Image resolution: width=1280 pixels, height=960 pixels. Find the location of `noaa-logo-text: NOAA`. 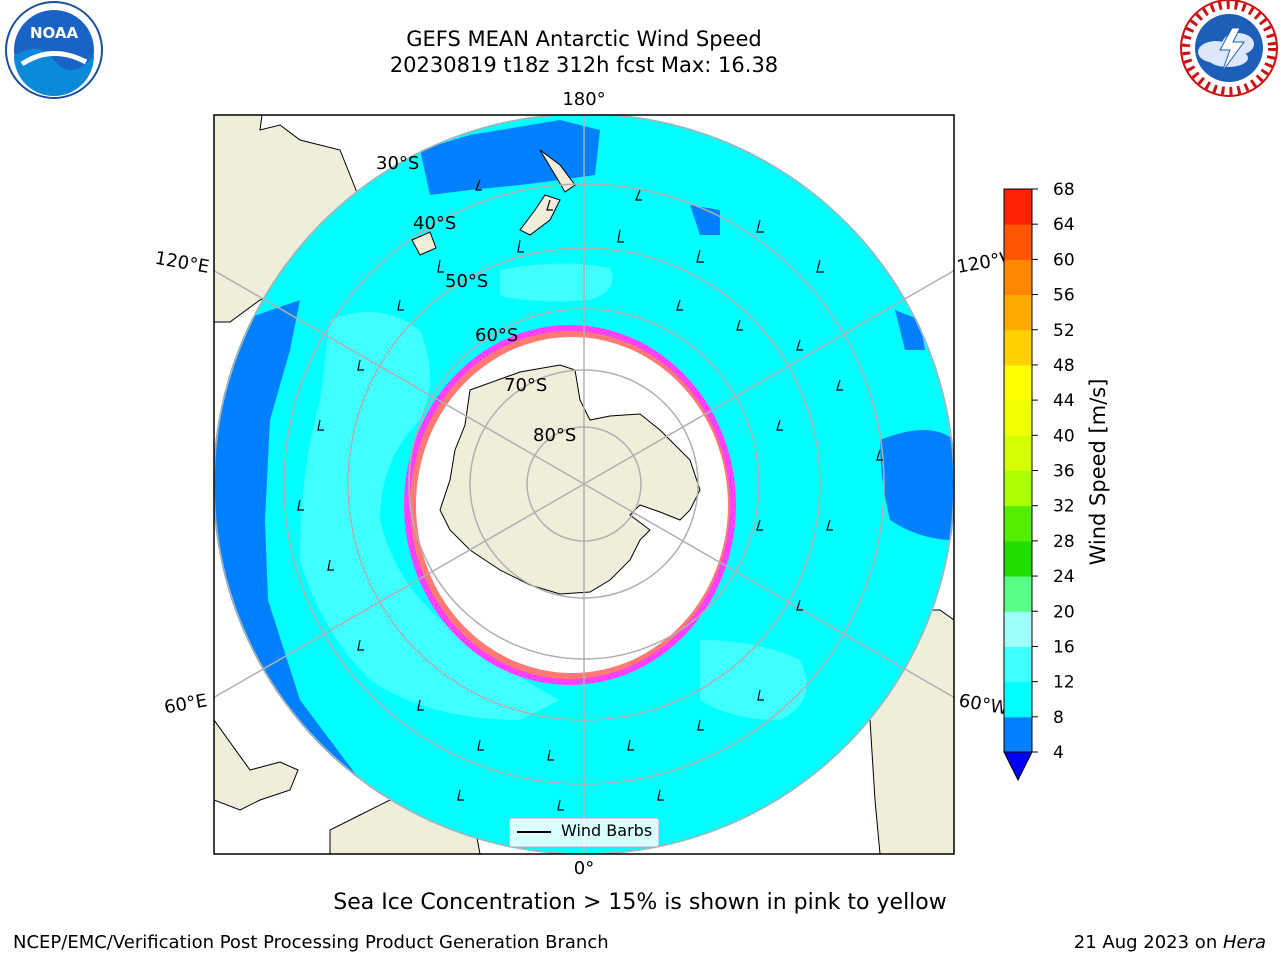

noaa-logo-text: NOAA is located at coordinates (54, 33).